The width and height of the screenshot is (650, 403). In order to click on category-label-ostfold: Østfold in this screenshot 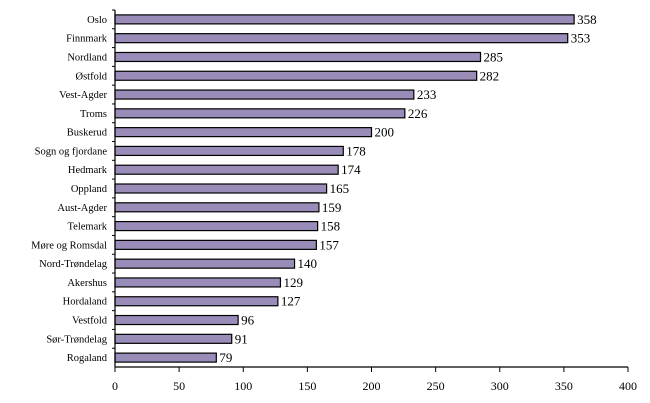, I will do `click(92, 76)`.